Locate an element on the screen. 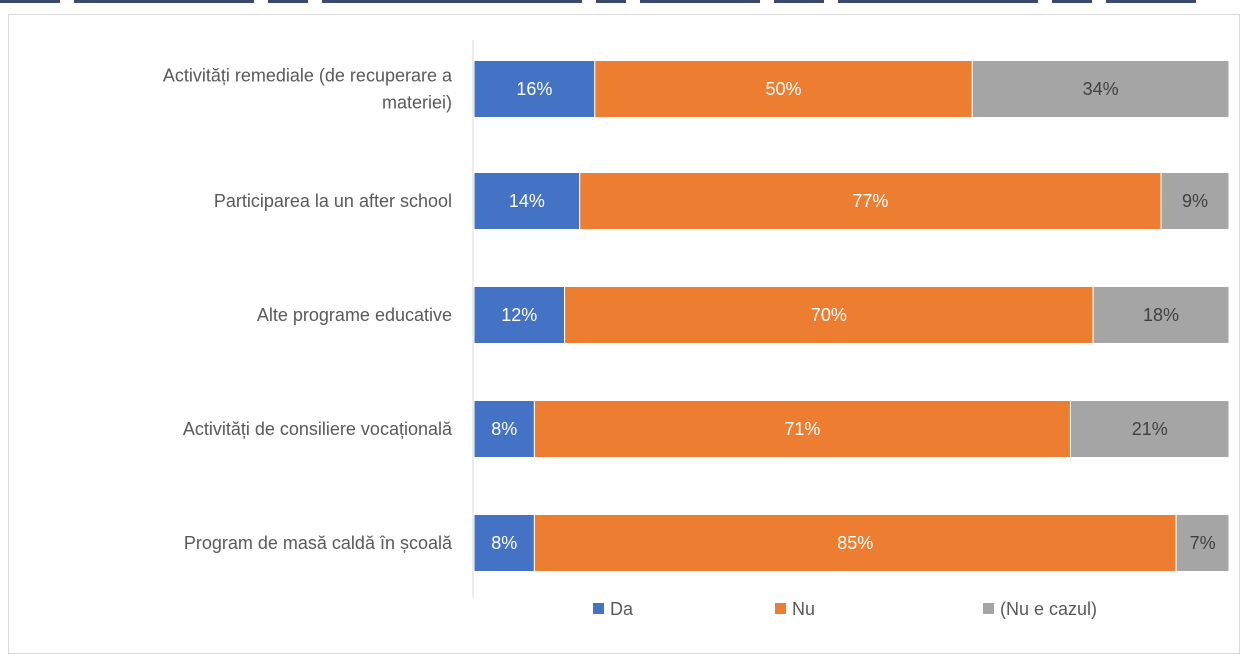 The width and height of the screenshot is (1248, 654). bar-data-label: 18% is located at coordinates (1161, 315).